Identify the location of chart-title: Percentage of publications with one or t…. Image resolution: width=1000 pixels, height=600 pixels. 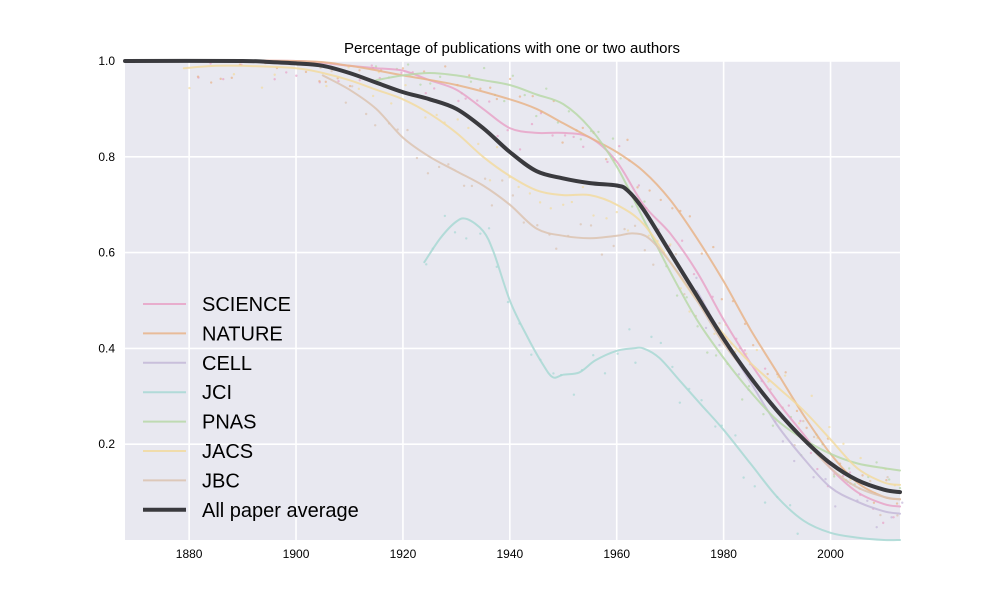
(512, 48).